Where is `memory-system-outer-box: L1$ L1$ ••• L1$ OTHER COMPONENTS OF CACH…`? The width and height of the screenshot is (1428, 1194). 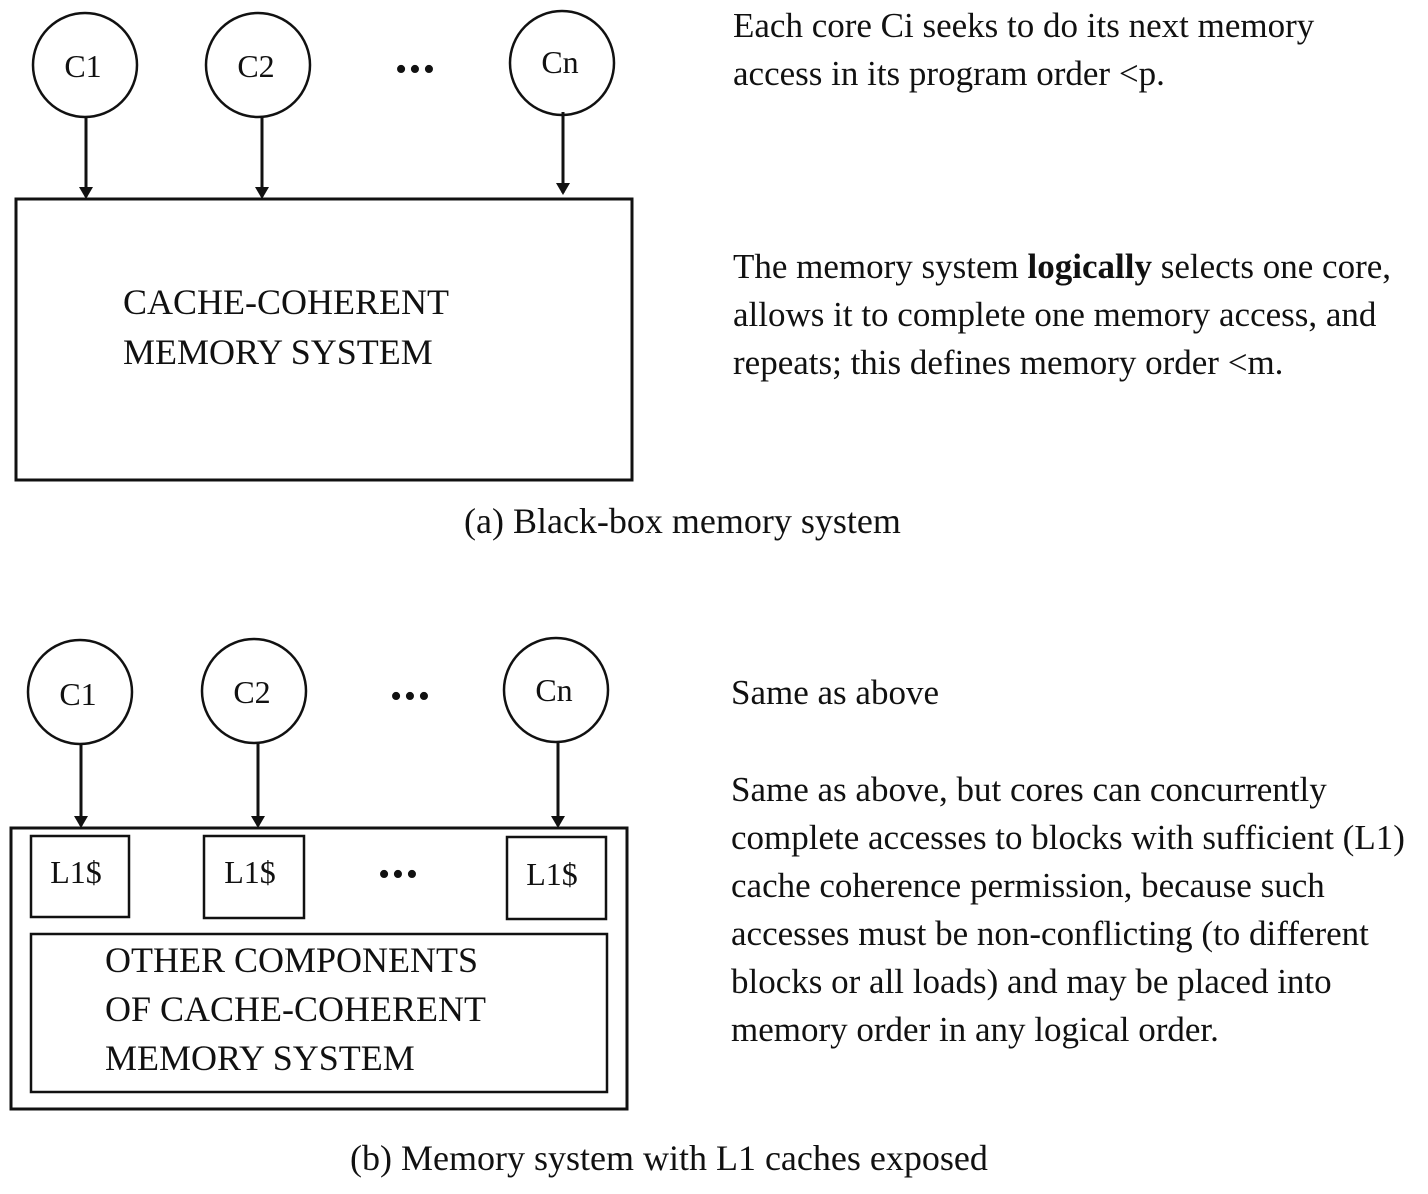
memory-system-outer-box: L1$ L1$ ••• L1$ OTHER COMPONENTS OF CACH… is located at coordinates (319, 968).